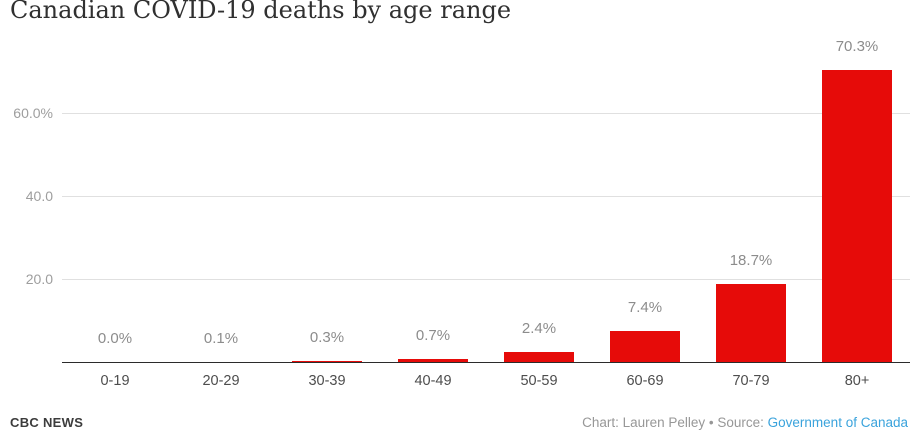 The width and height of the screenshot is (916, 435). I want to click on x-axis-tick-label: 0-19, so click(115, 381).